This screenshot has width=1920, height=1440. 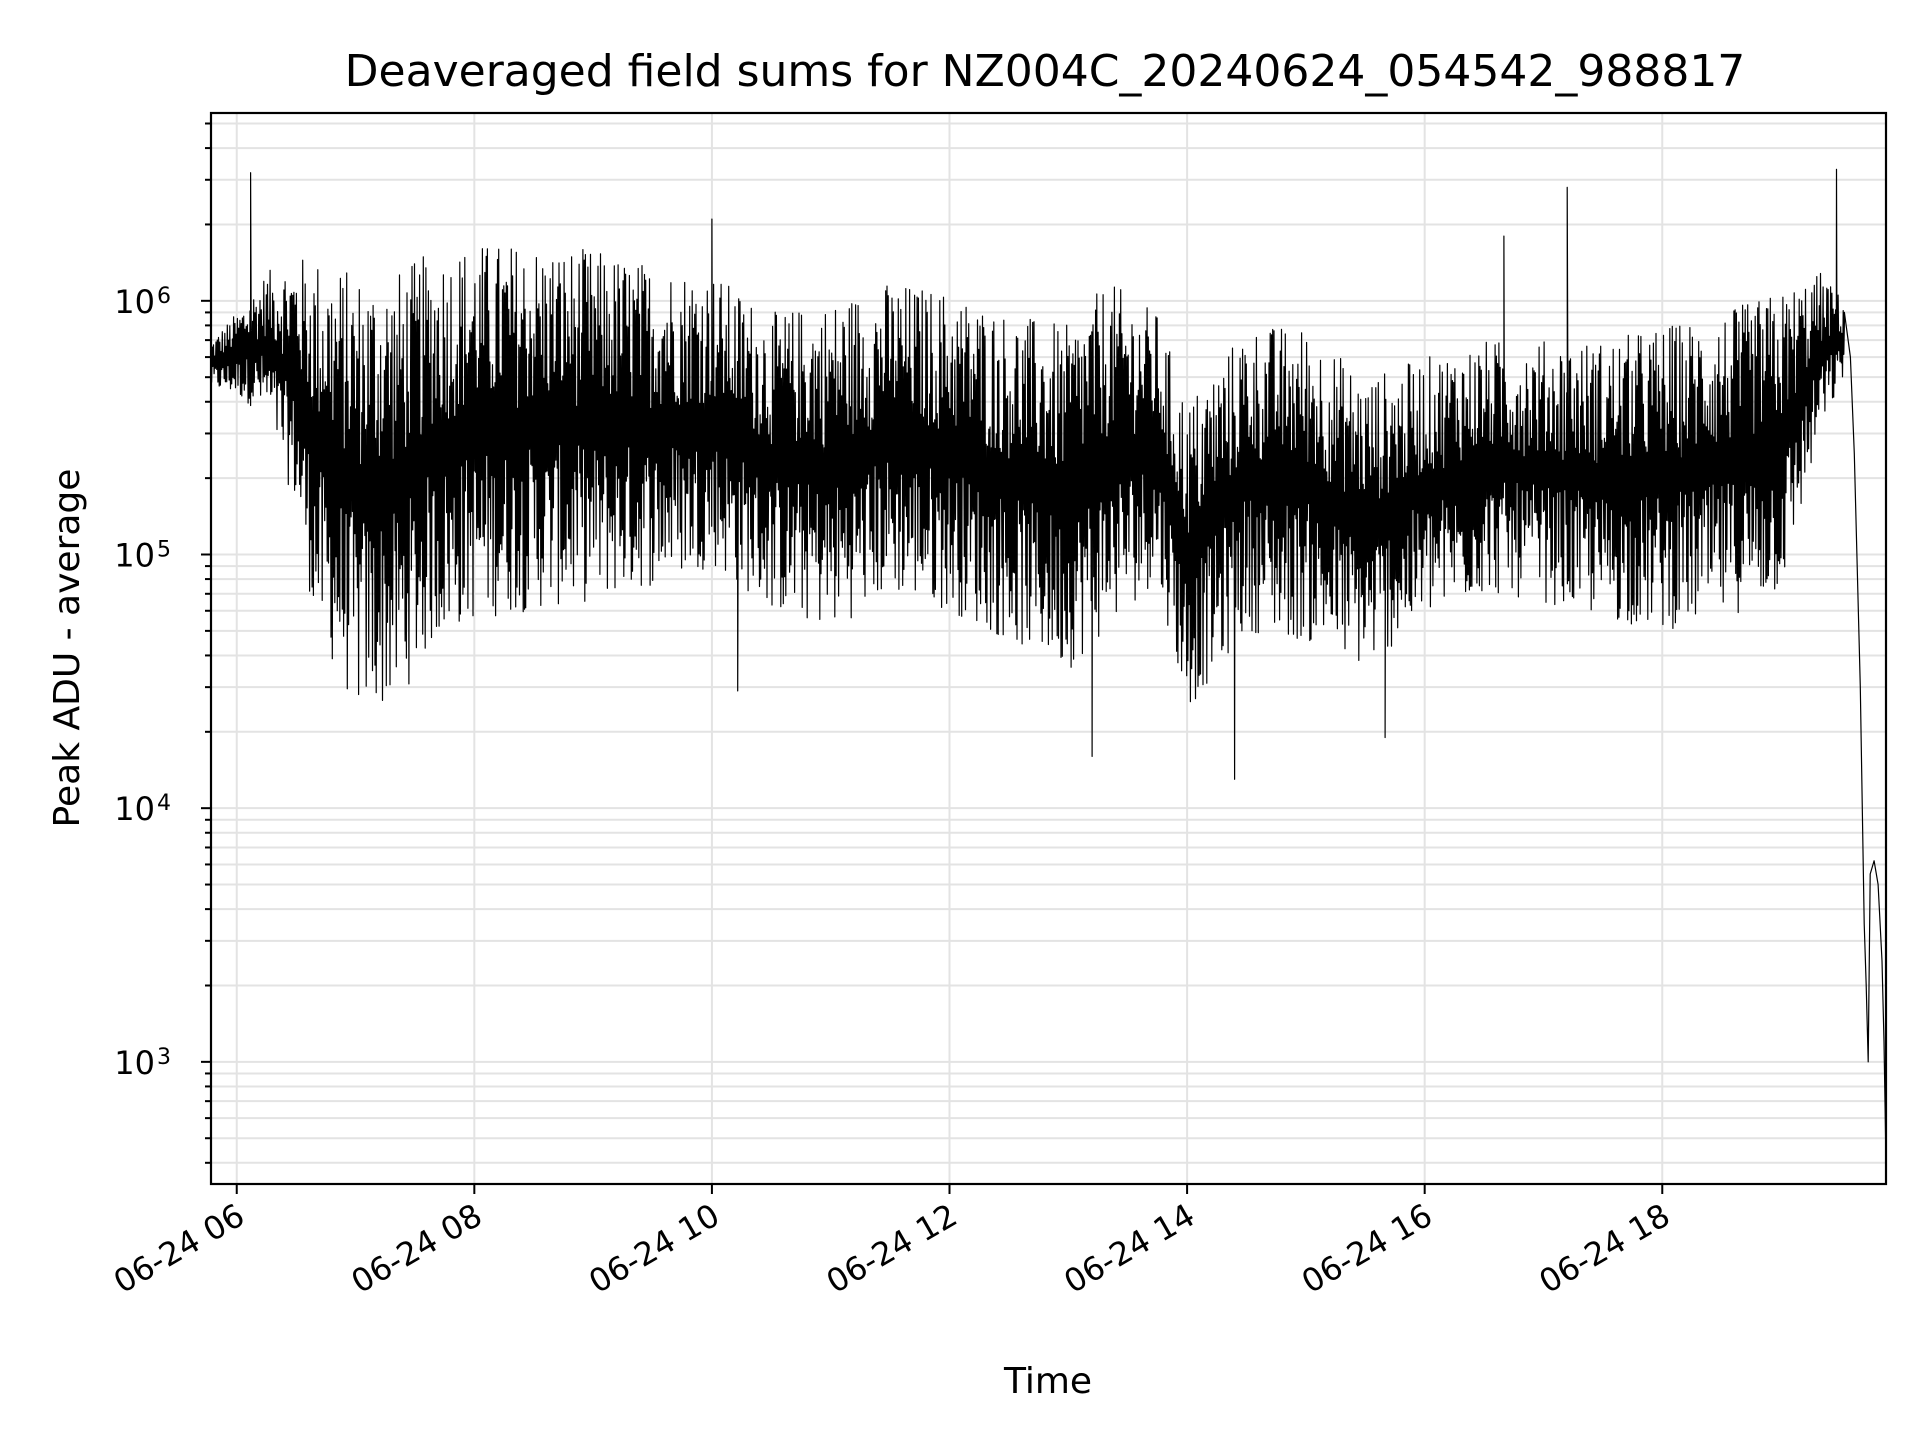 What do you see at coordinates (417, 1248) in the screenshot?
I see `x-tick-label: 06-24 08` at bounding box center [417, 1248].